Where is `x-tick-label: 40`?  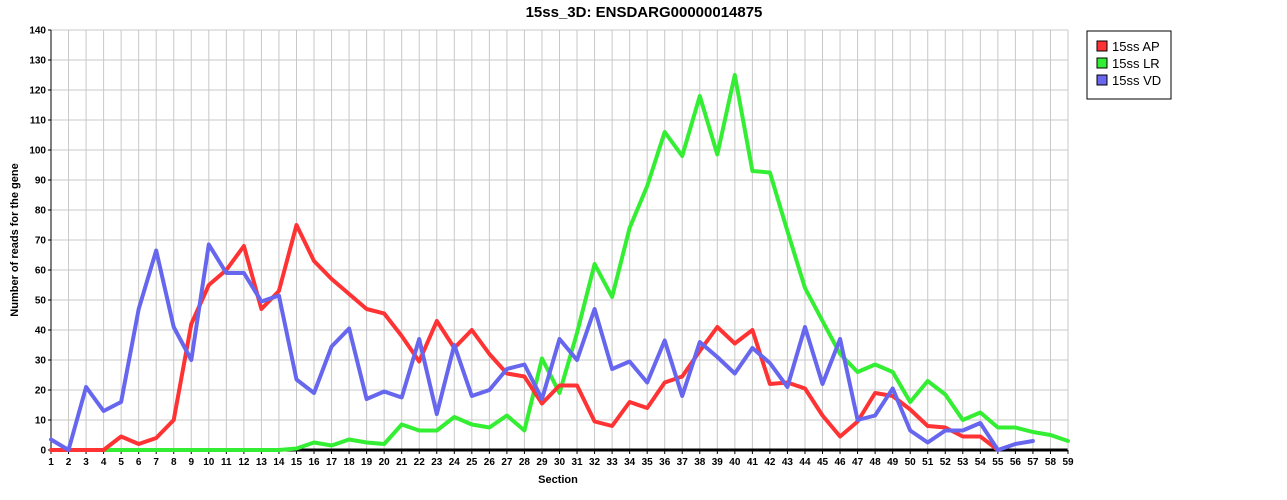 x-tick-label: 40 is located at coordinates (735, 462).